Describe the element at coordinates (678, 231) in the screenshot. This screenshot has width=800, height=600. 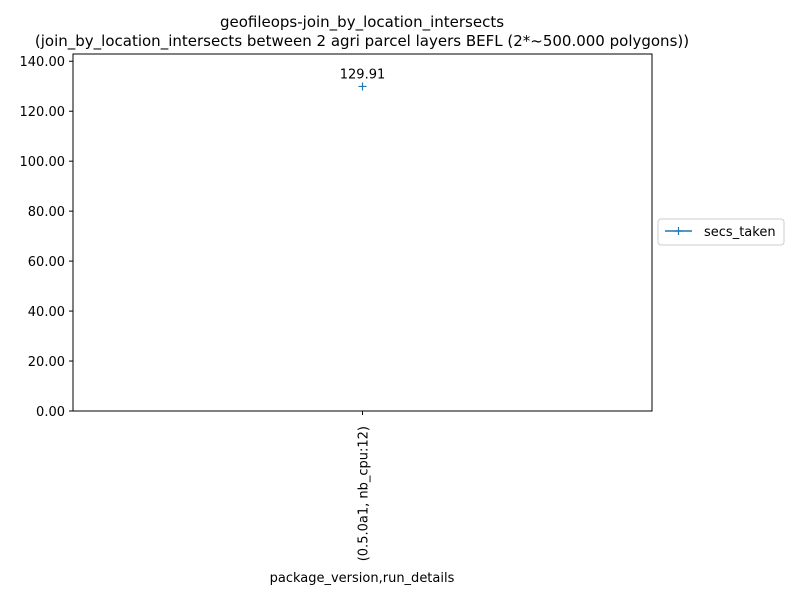
I see `legend-swatch-marker` at that location.